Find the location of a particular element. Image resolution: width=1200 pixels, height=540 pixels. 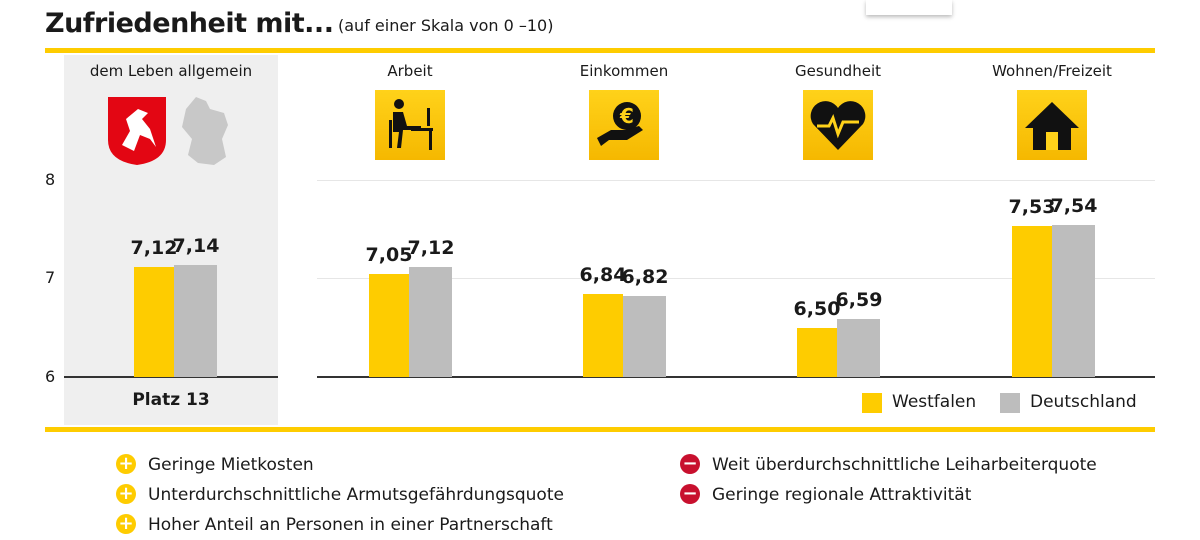

data-label: 7,53 is located at coordinates (1032, 207).